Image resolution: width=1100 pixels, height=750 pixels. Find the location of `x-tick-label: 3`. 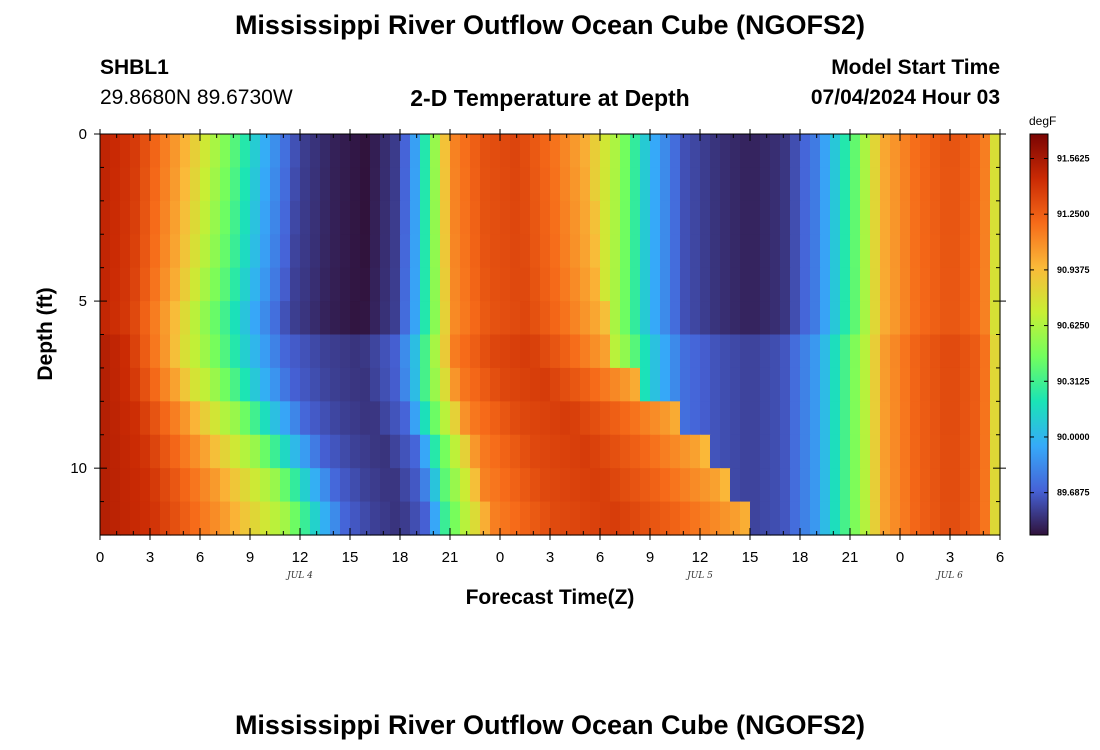

x-tick-label: 3 is located at coordinates (950, 557).